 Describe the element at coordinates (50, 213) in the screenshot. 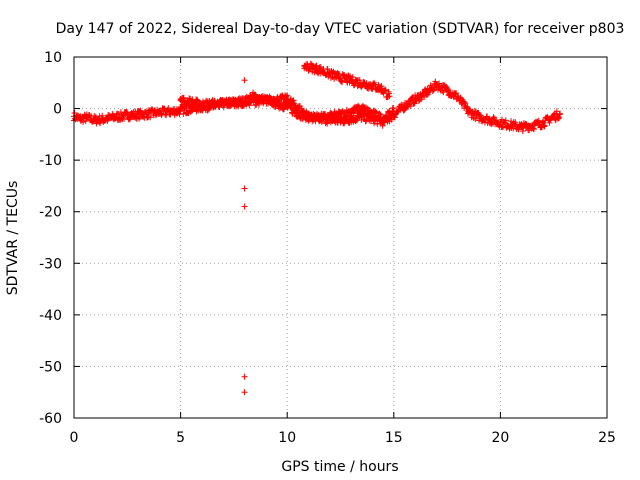

I see `y-tick-label: -20` at that location.